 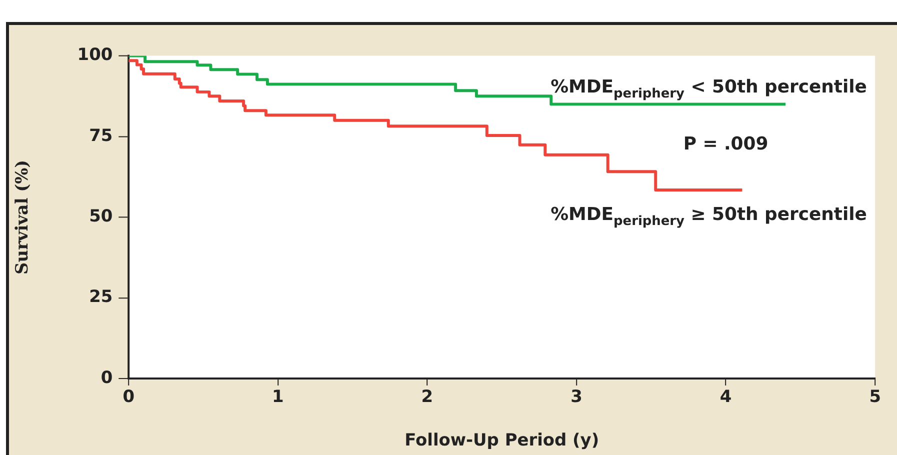 I want to click on x-tick-label: 2, so click(x=427, y=396).